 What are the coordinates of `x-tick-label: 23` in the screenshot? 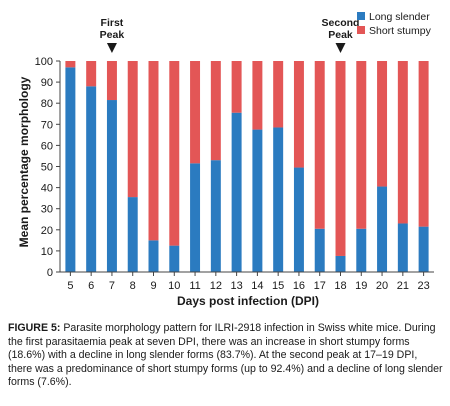 It's located at (423, 286).